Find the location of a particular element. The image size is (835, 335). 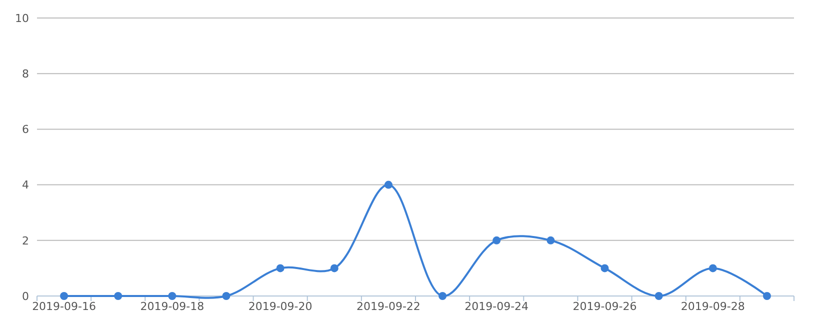

y-tick-label: 6 is located at coordinates (25, 129).